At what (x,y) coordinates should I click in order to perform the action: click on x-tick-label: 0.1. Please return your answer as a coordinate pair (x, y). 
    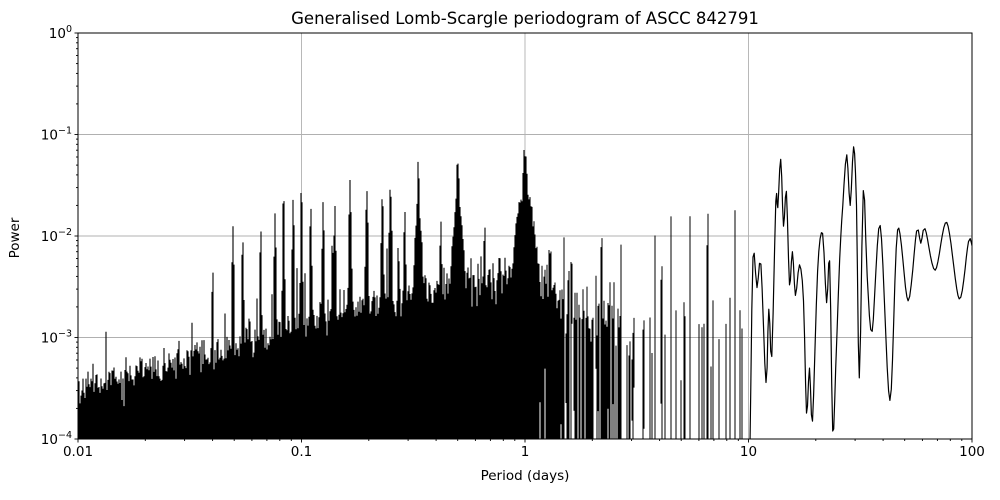
    Looking at the image, I should click on (301, 452).